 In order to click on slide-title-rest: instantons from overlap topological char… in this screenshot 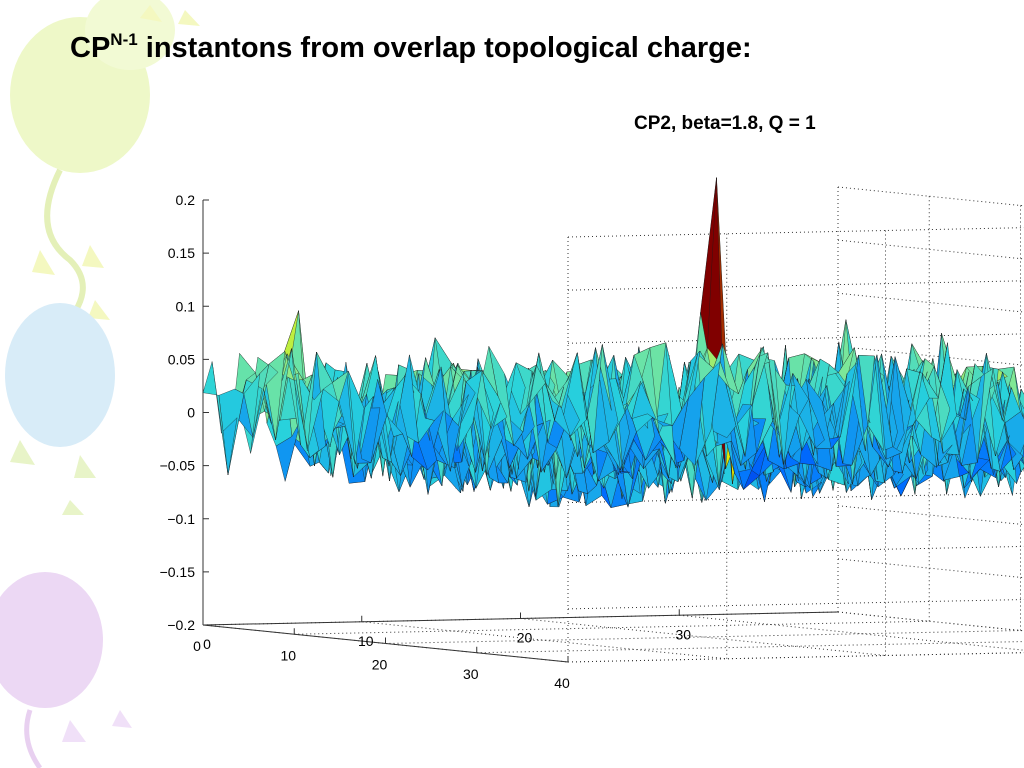, I will do `click(444, 48)`.